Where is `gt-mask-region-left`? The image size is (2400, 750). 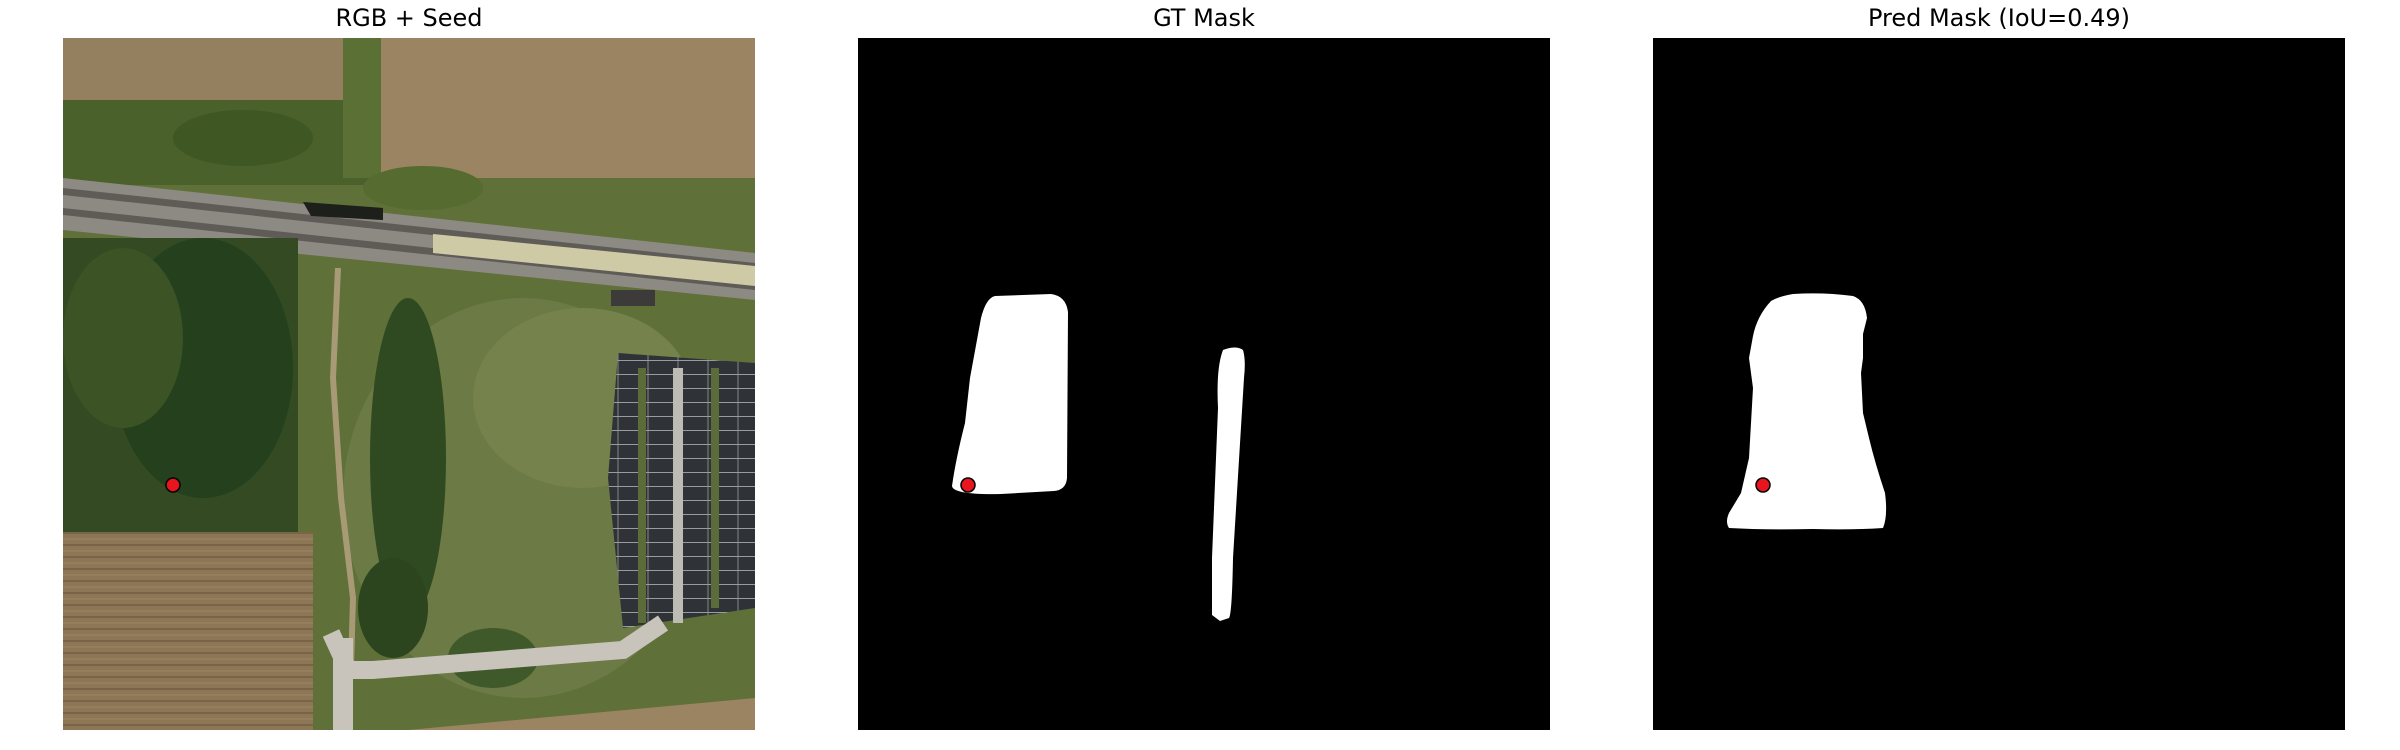
gt-mask-region-left is located at coordinates (1010, 394).